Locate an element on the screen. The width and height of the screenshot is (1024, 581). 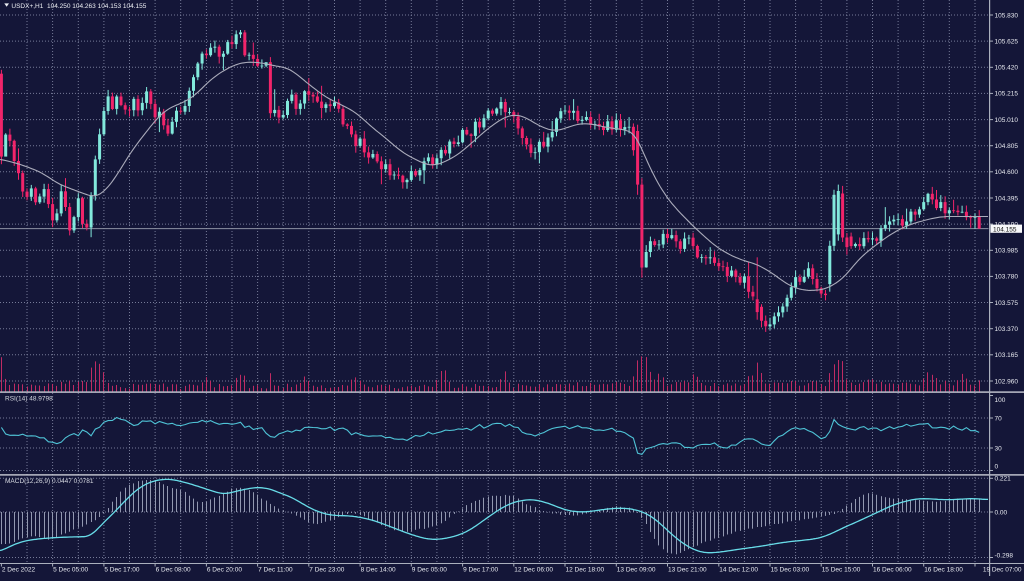
svg-text: 19 Dec 07:00 is located at coordinates (1002, 570).